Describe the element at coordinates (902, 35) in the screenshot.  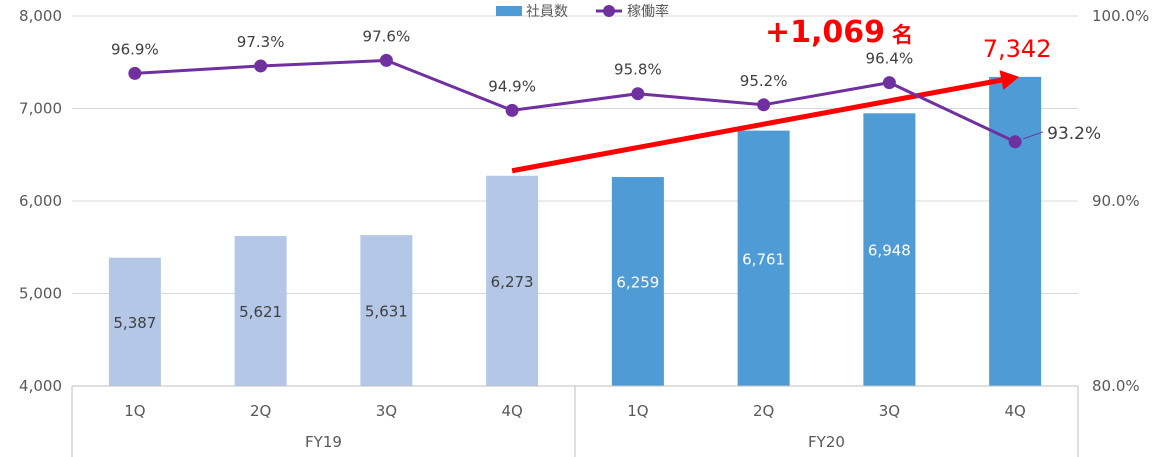
I see `annotation-suffix: 名` at that location.